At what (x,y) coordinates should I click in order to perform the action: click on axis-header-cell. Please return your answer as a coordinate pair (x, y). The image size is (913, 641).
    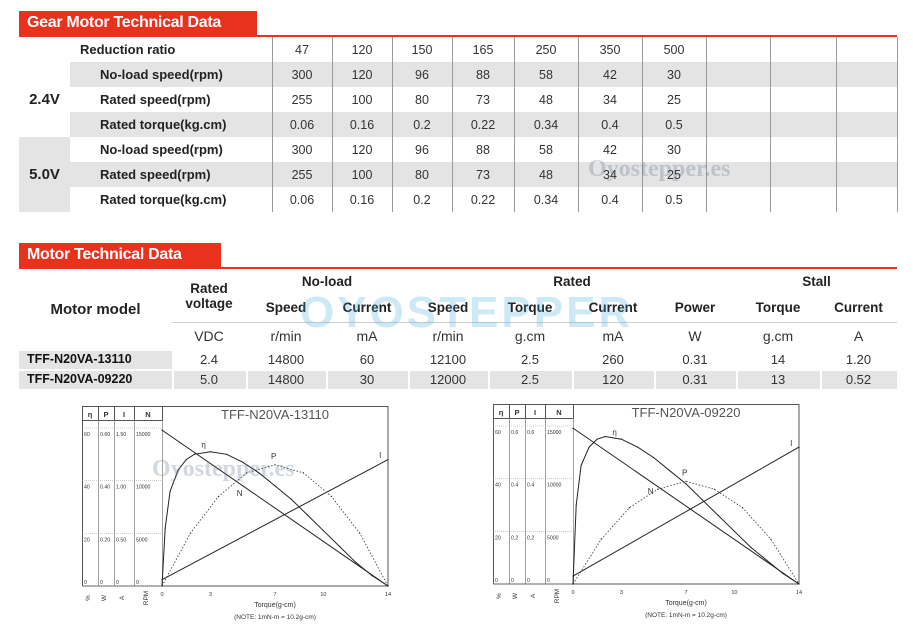
    Looking at the image, I should click on (148, 413).